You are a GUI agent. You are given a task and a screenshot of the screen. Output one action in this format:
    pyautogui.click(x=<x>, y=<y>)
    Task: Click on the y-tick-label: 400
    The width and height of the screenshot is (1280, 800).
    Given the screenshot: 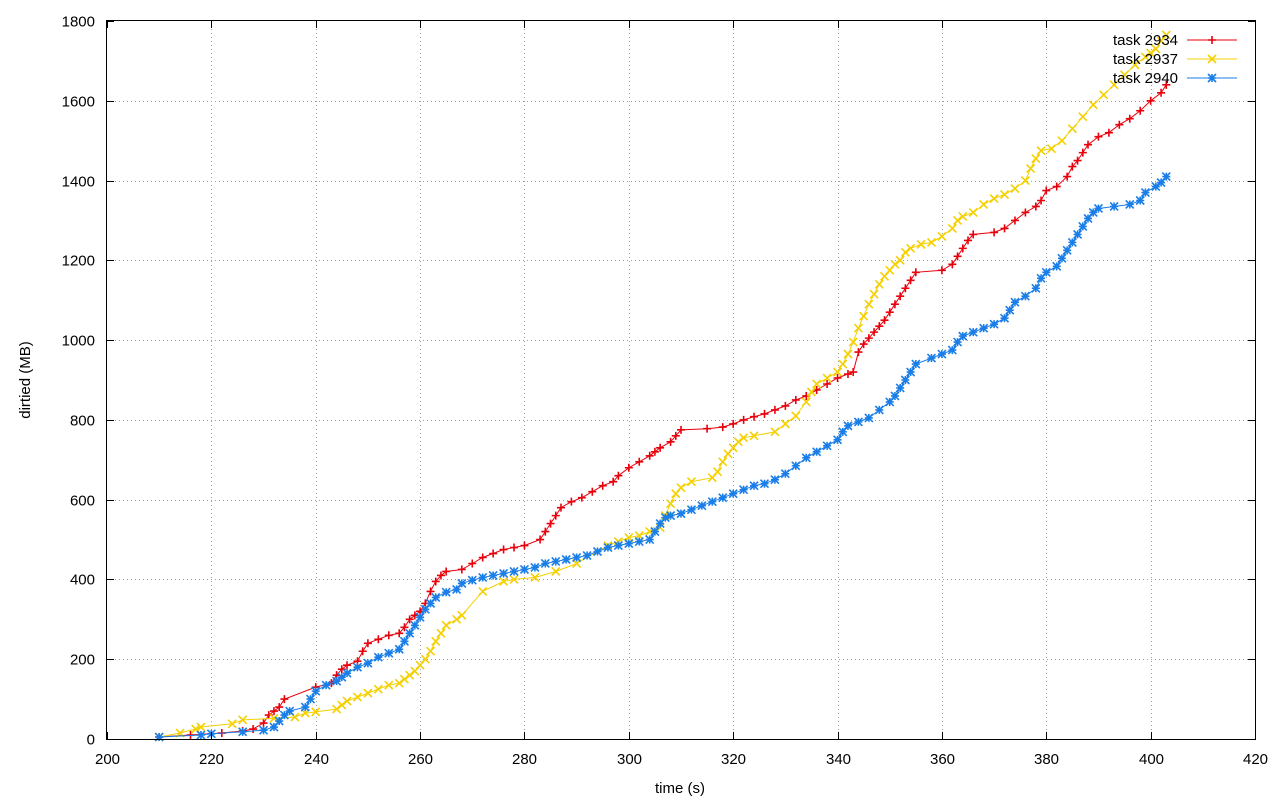 What is the action you would take?
    pyautogui.click(x=82, y=580)
    